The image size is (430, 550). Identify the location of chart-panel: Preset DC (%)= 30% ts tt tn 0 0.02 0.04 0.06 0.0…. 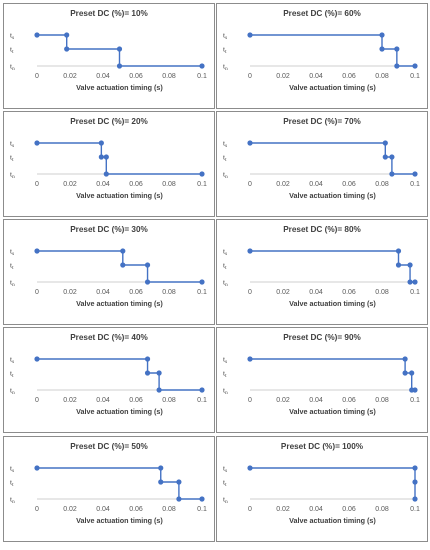
(109, 272).